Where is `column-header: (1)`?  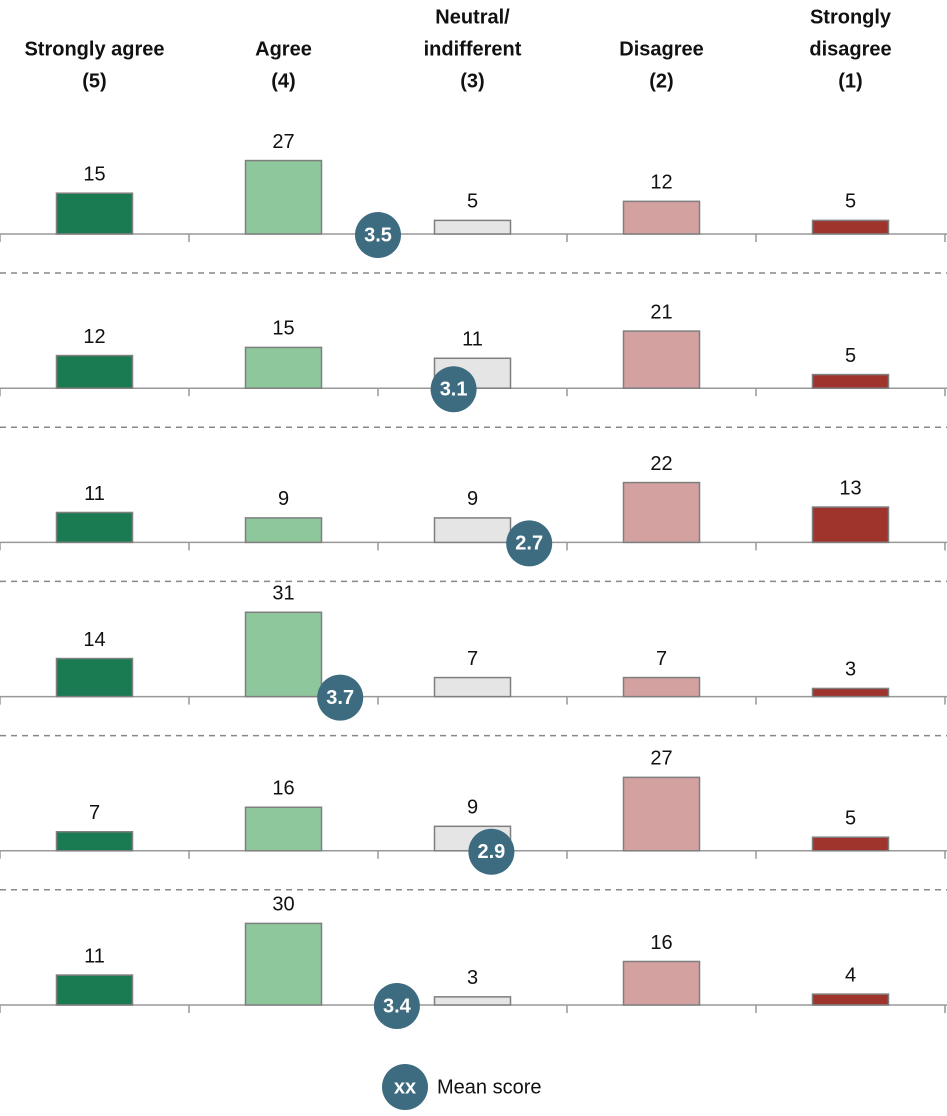
column-header: (1) is located at coordinates (850, 81).